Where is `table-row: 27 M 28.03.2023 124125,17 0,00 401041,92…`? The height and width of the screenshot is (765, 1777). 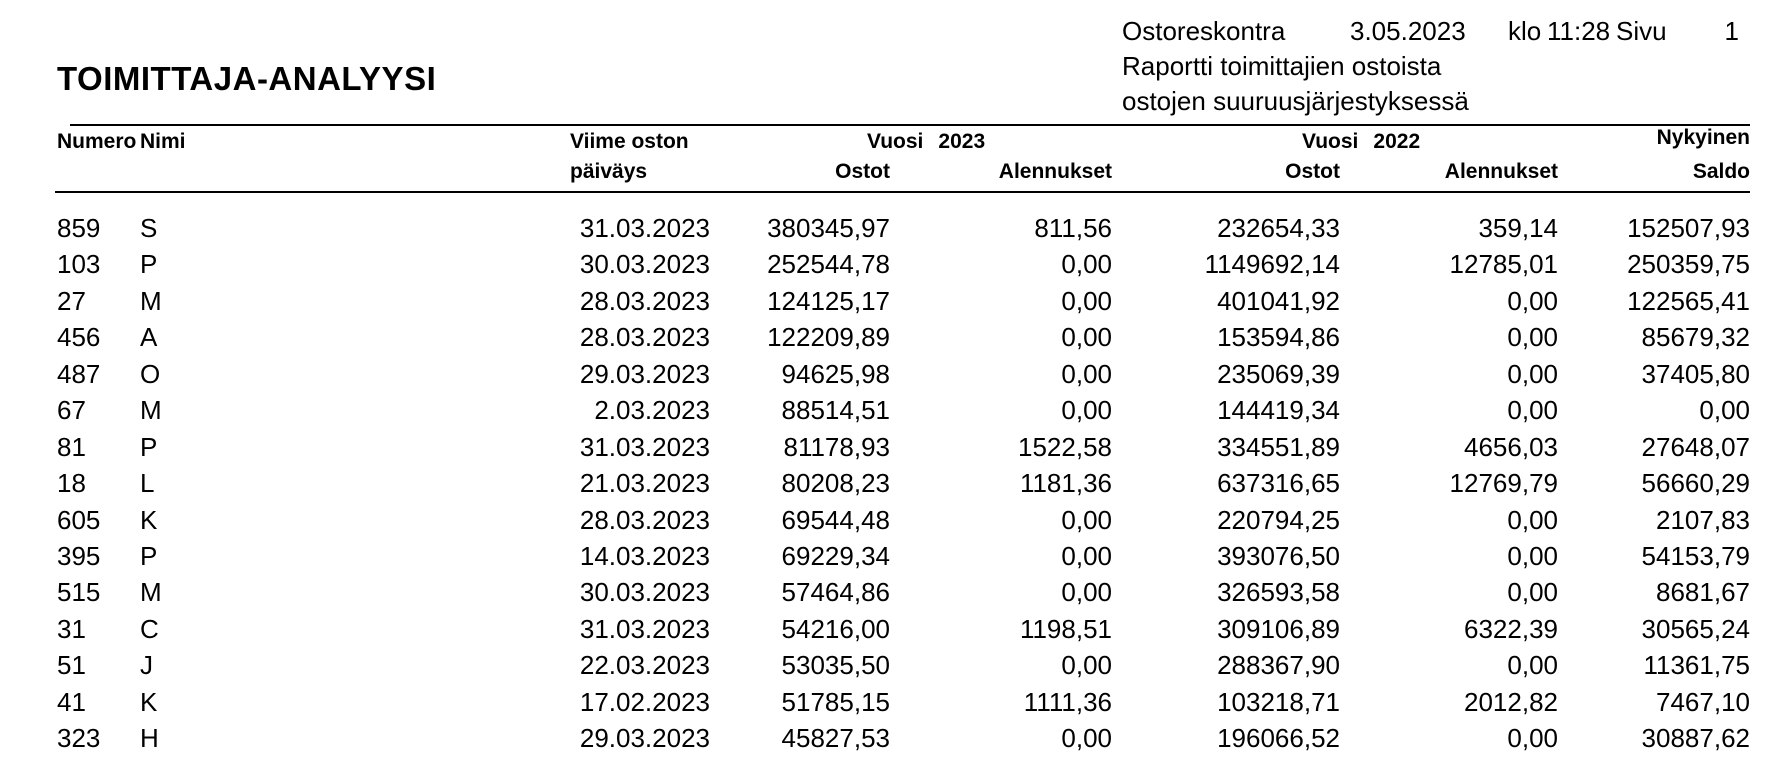 table-row: 27 M 28.03.2023 124125,17 0,00 401041,92… is located at coordinates (902, 301).